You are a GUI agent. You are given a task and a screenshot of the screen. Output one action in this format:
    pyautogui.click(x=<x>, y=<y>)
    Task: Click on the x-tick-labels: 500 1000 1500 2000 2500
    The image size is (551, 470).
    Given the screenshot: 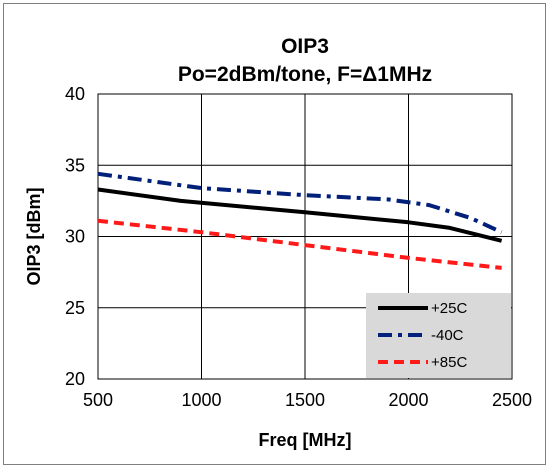 What is the action you would take?
    pyautogui.click(x=307, y=400)
    